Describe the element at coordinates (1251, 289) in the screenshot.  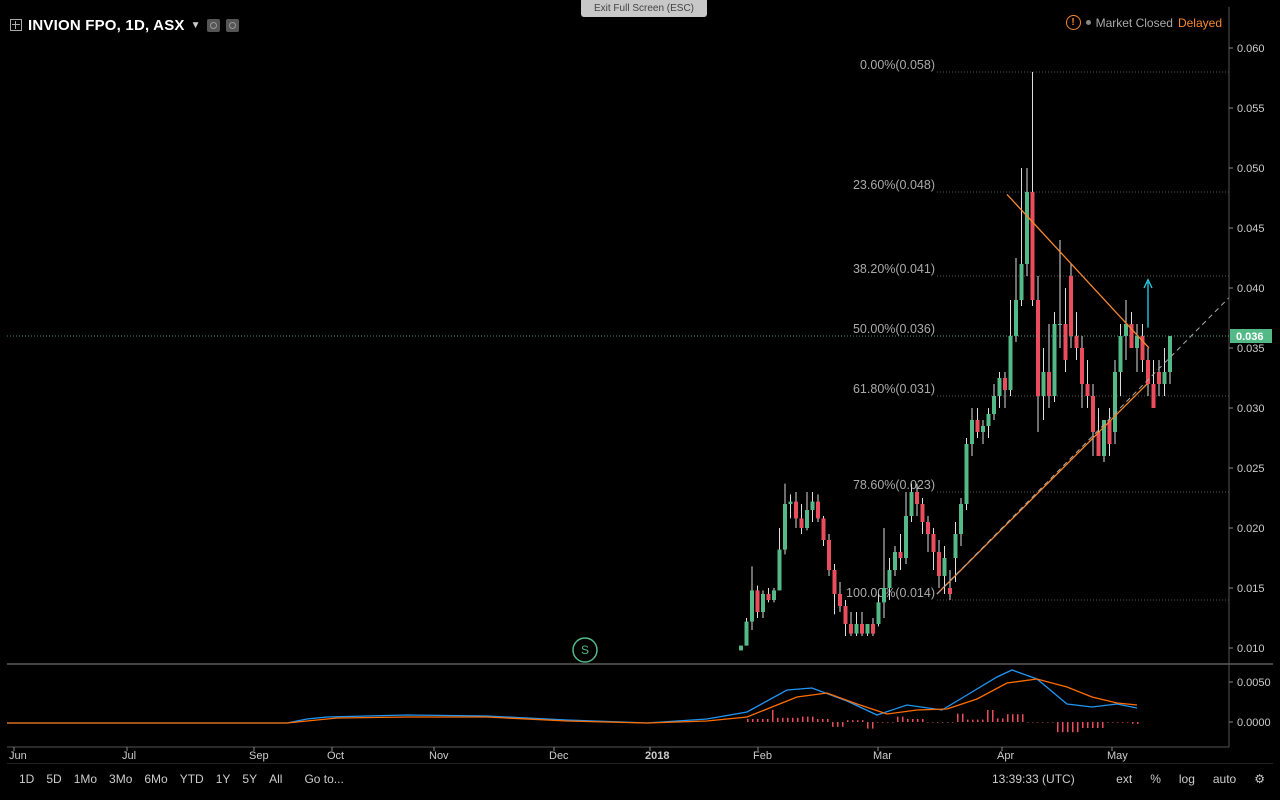
I see `y-tick-label: 0.040` at that location.